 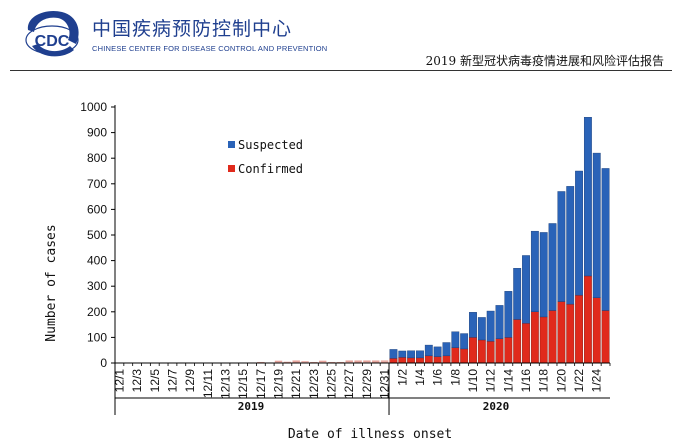 I want to click on bar-suspected-1/17, so click(x=534, y=271).